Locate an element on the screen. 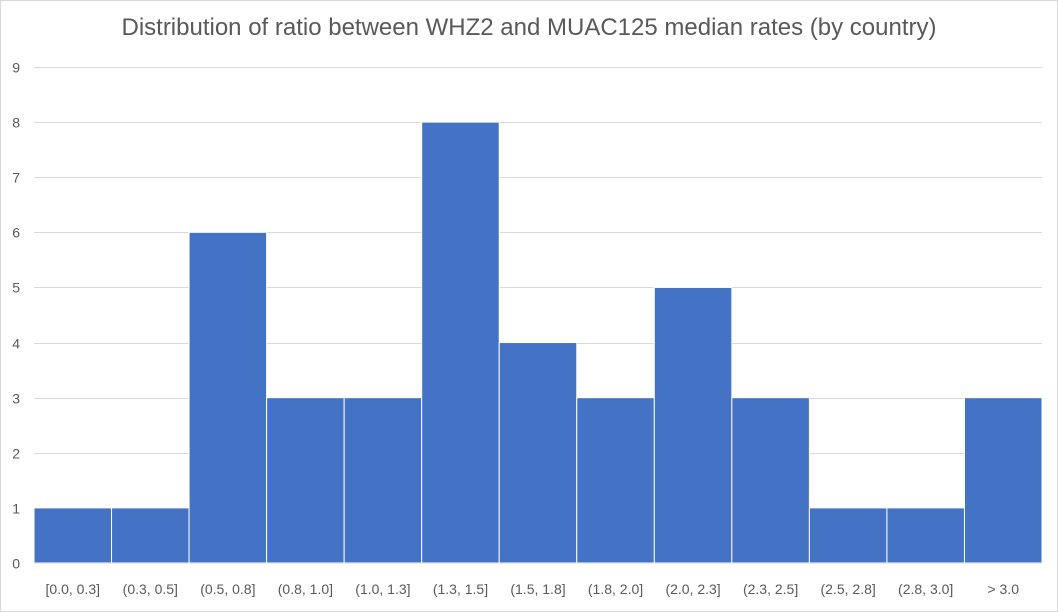  y-tick-label: 5 is located at coordinates (16, 288).